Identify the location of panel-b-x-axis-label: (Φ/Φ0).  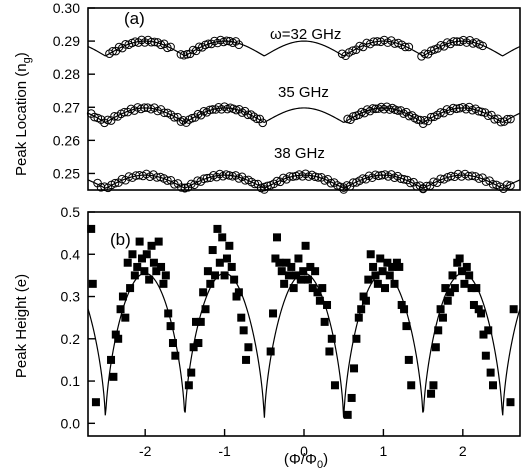
(306, 461).